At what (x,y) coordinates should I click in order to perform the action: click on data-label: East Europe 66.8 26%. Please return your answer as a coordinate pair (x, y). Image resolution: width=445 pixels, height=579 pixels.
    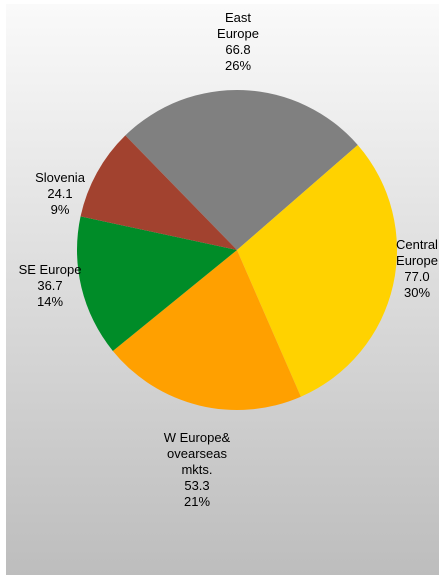
    Looking at the image, I should click on (238, 42).